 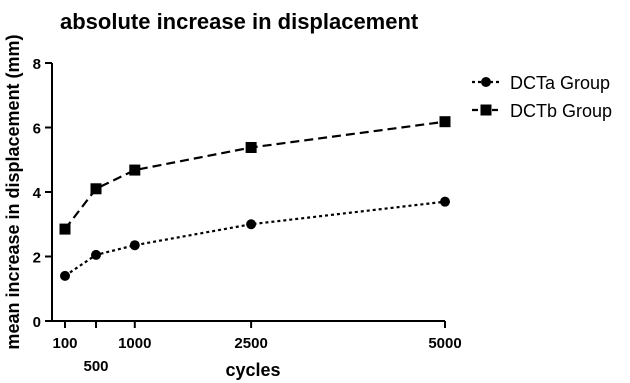 What do you see at coordinates (37, 322) in the screenshot?
I see `y-tick-label: 0` at bounding box center [37, 322].